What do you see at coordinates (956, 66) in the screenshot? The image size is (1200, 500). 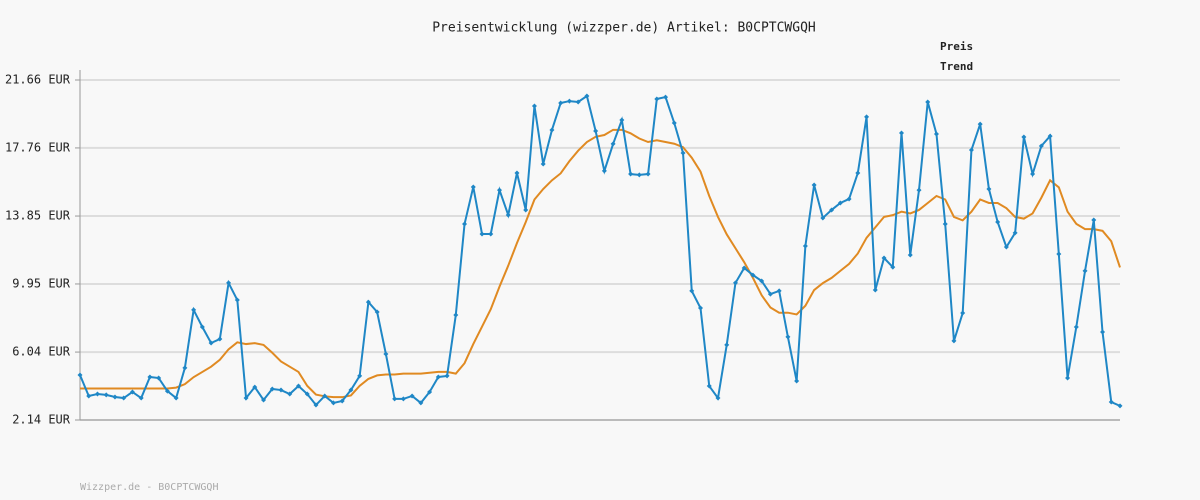 I see `legend-entry: Trend` at bounding box center [956, 66].